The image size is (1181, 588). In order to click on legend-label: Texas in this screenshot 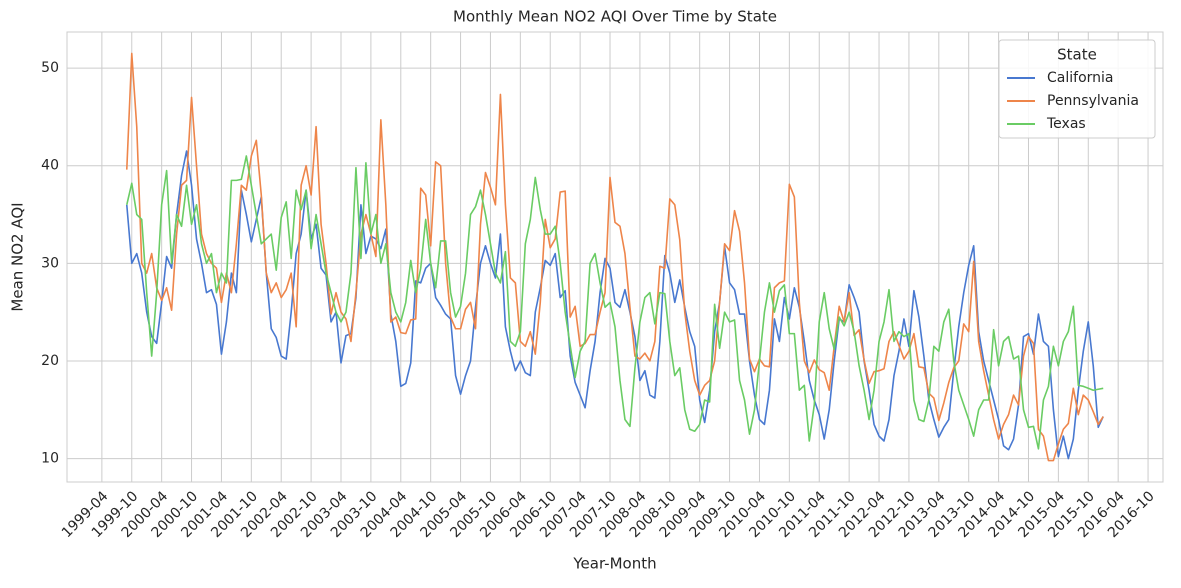, I will do `click(1066, 124)`.